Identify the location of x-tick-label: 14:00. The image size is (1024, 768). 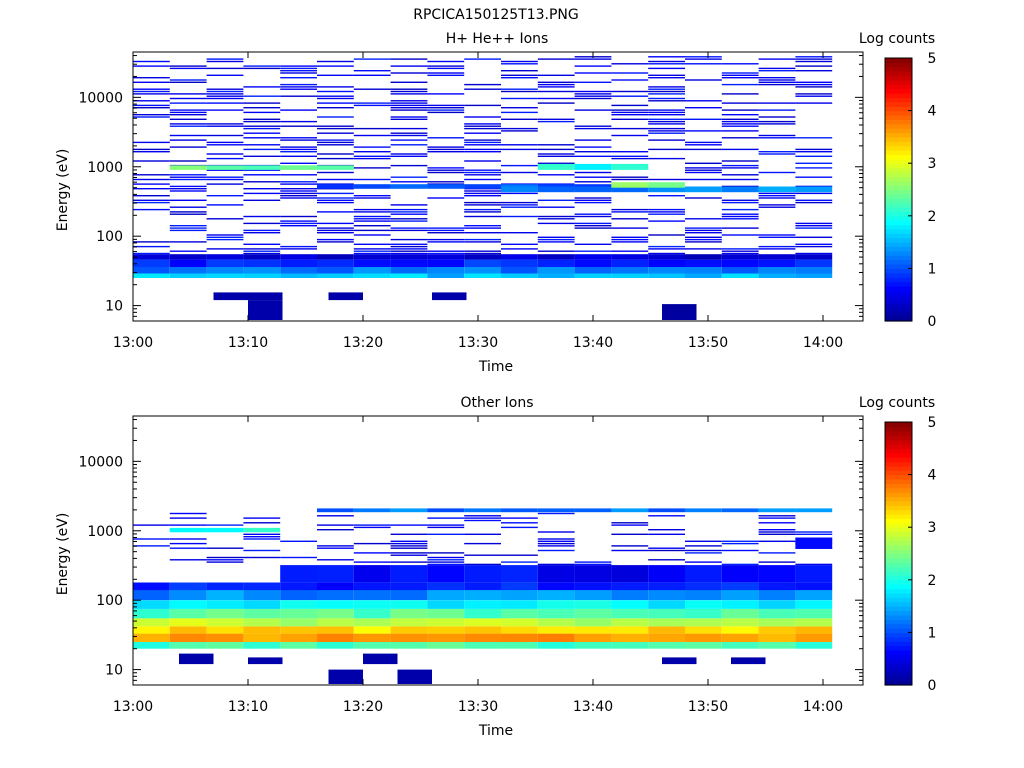
(823, 707).